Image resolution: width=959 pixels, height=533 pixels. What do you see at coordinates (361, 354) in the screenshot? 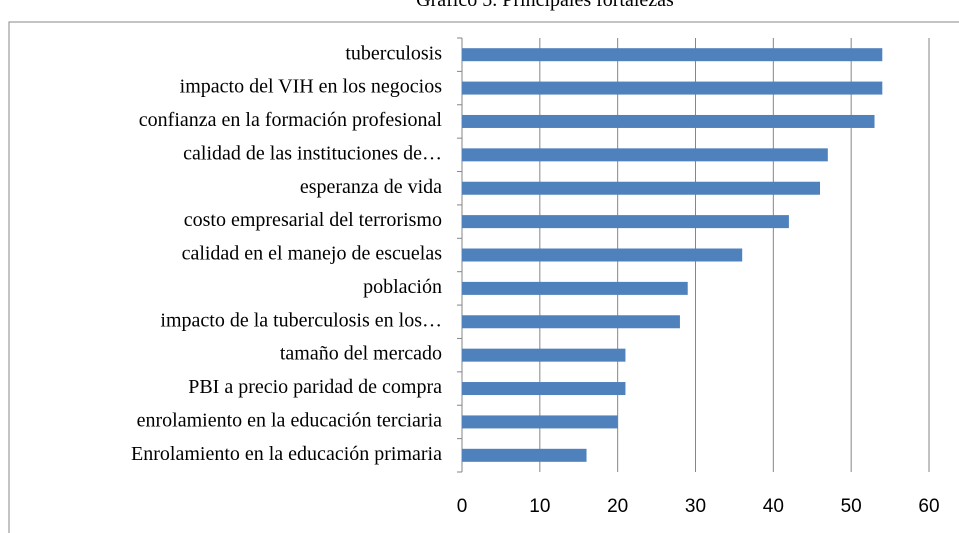
I see `y-tick-label: tamaño del mercado` at bounding box center [361, 354].